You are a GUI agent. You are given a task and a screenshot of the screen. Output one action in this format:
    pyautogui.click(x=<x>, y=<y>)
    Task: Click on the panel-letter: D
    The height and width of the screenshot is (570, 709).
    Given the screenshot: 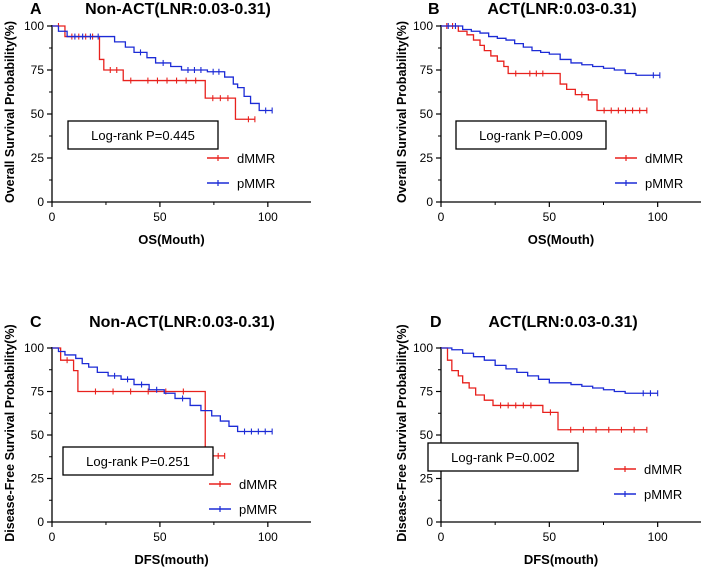 What is the action you would take?
    pyautogui.click(x=436, y=322)
    